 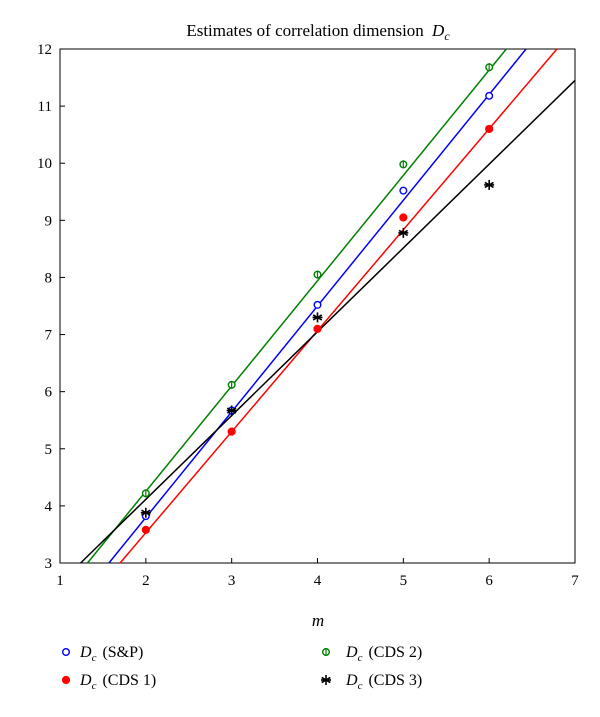 I want to click on y-tick-label: 5, so click(x=49, y=450).